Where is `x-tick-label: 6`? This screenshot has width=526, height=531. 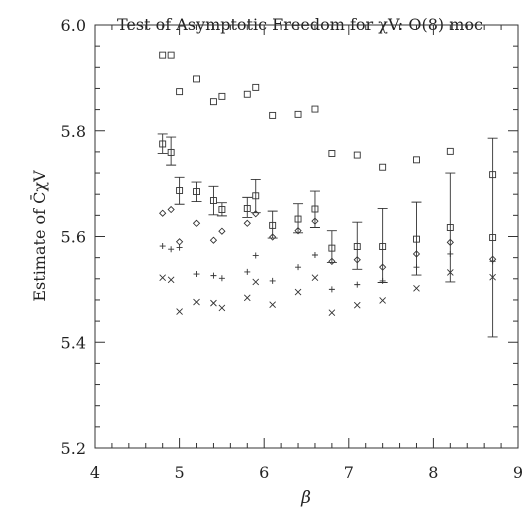
x-tick-label: 6 is located at coordinates (264, 472).